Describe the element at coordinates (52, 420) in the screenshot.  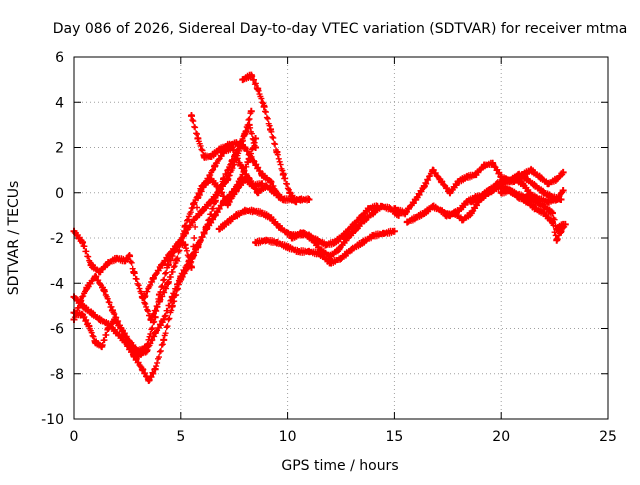
I see `y-tick-label: -10` at that location.